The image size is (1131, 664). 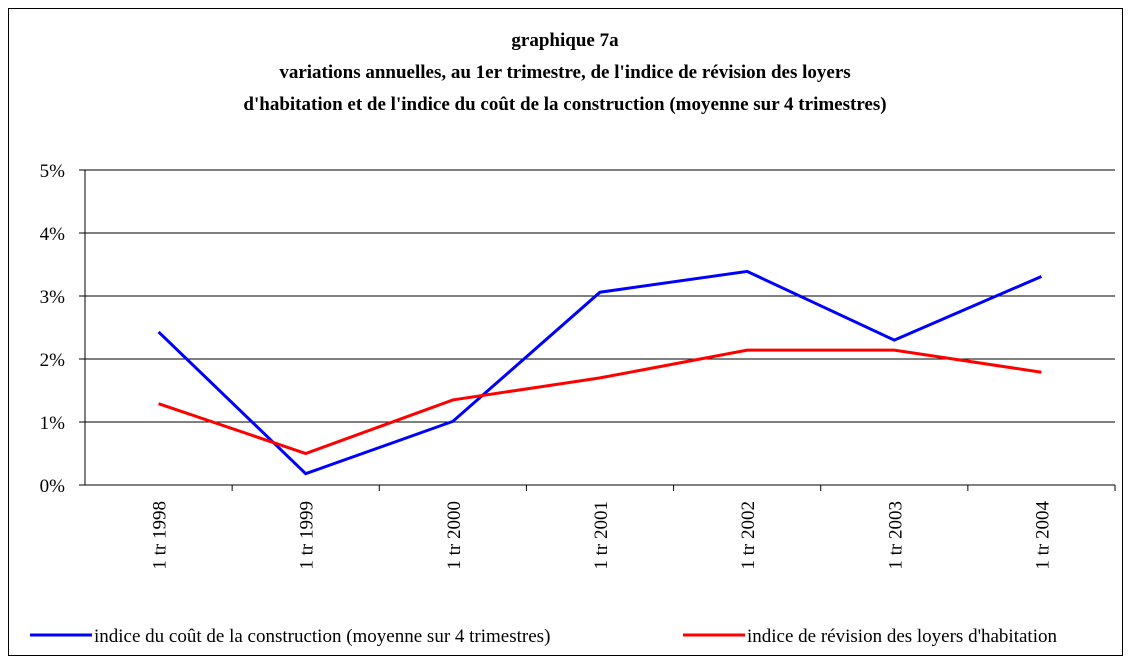 What do you see at coordinates (565, 40) in the screenshot?
I see `chart-title: graphique 7a` at bounding box center [565, 40].